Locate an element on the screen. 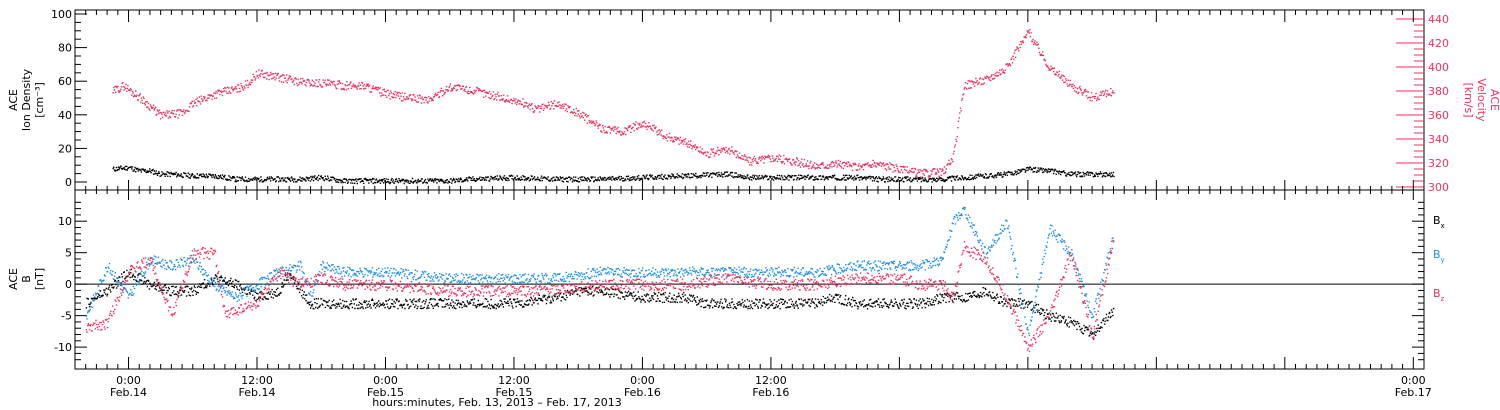 This screenshot has width=1500, height=410. y-tick-label-density: 60 is located at coordinates (65, 81).